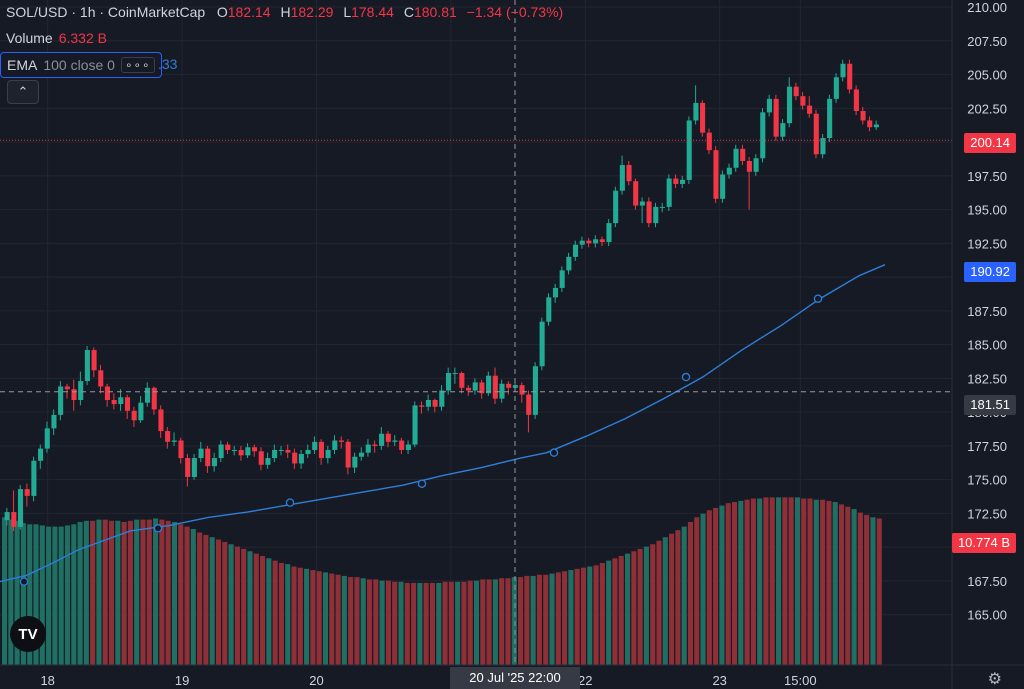 Image resolution: width=1024 pixels, height=689 pixels. I want to click on collapse-legend-button: ⌃, so click(23, 92).